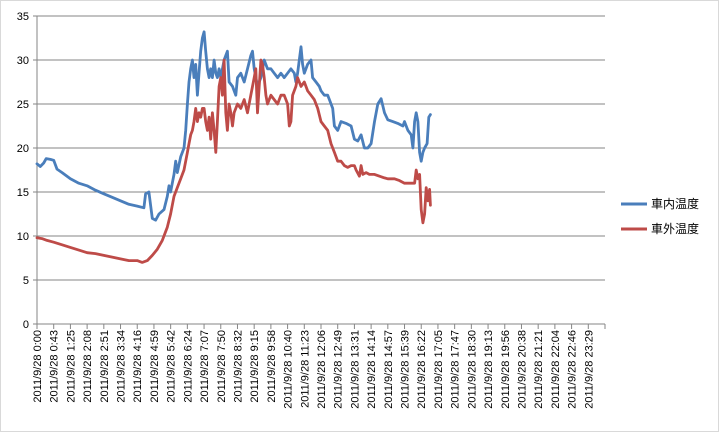 The height and width of the screenshot is (432, 719). What do you see at coordinates (23, 105) in the screenshot?
I see `y-tick-label: 25` at bounding box center [23, 105].